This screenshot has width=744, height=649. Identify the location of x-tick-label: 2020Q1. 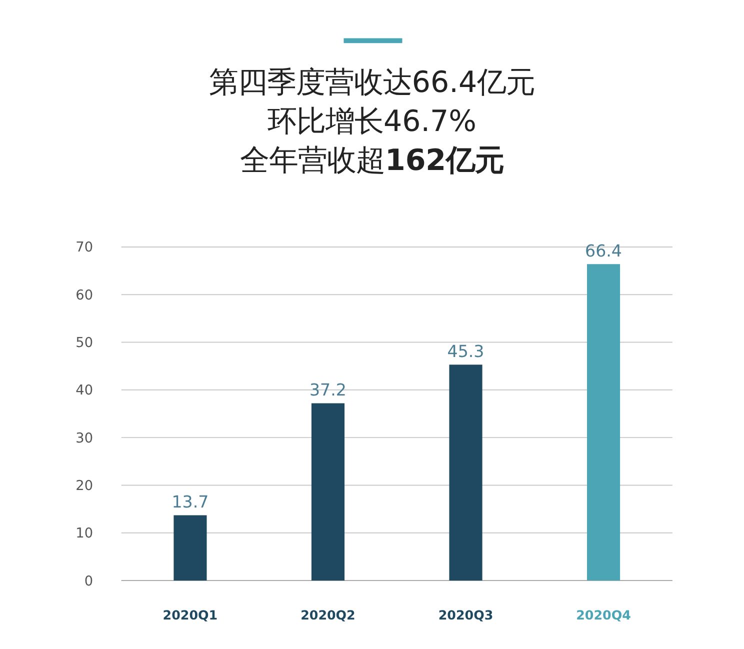
(190, 615).